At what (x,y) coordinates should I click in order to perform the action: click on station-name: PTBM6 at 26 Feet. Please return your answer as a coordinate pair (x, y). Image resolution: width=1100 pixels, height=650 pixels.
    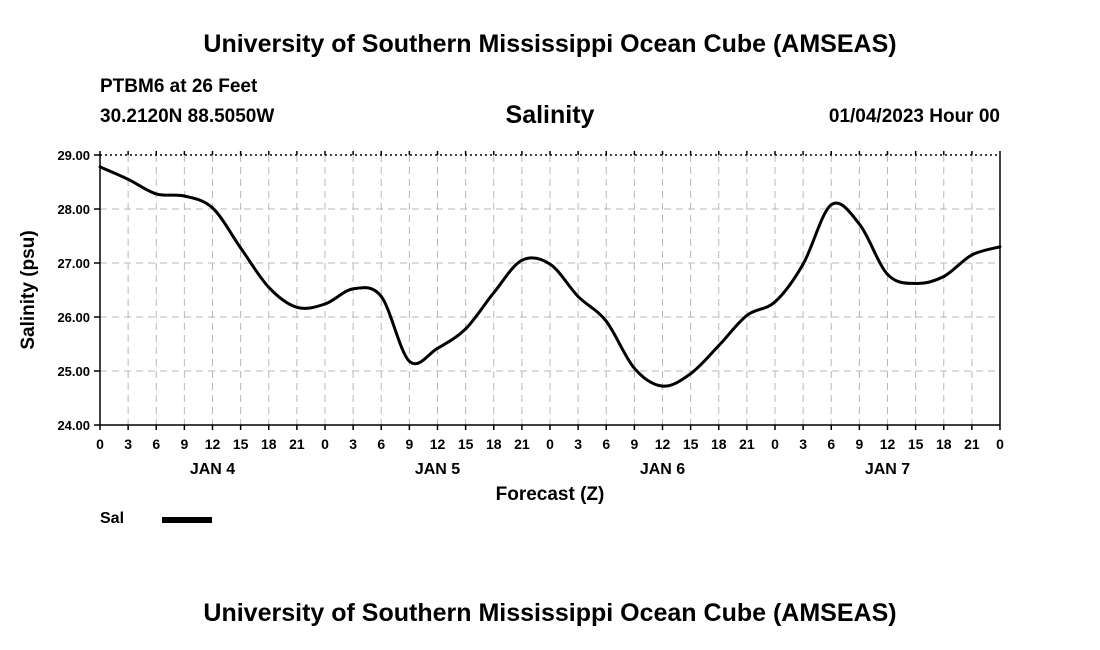
    Looking at the image, I should click on (179, 86).